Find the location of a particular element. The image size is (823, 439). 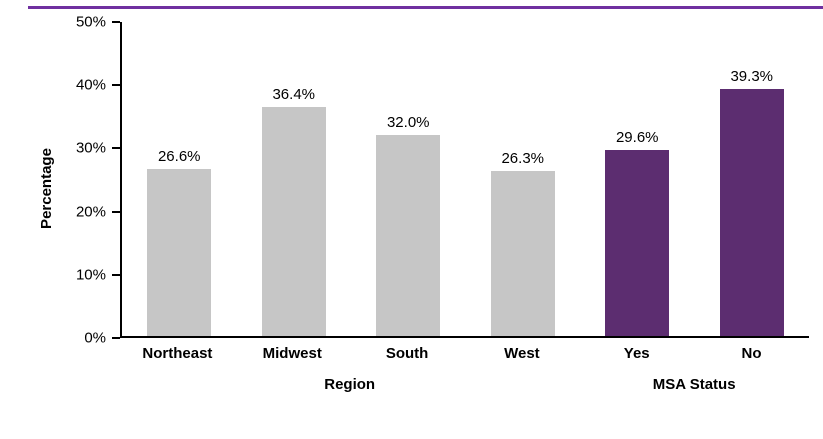

bar-value-label: 29.6% is located at coordinates (637, 138).